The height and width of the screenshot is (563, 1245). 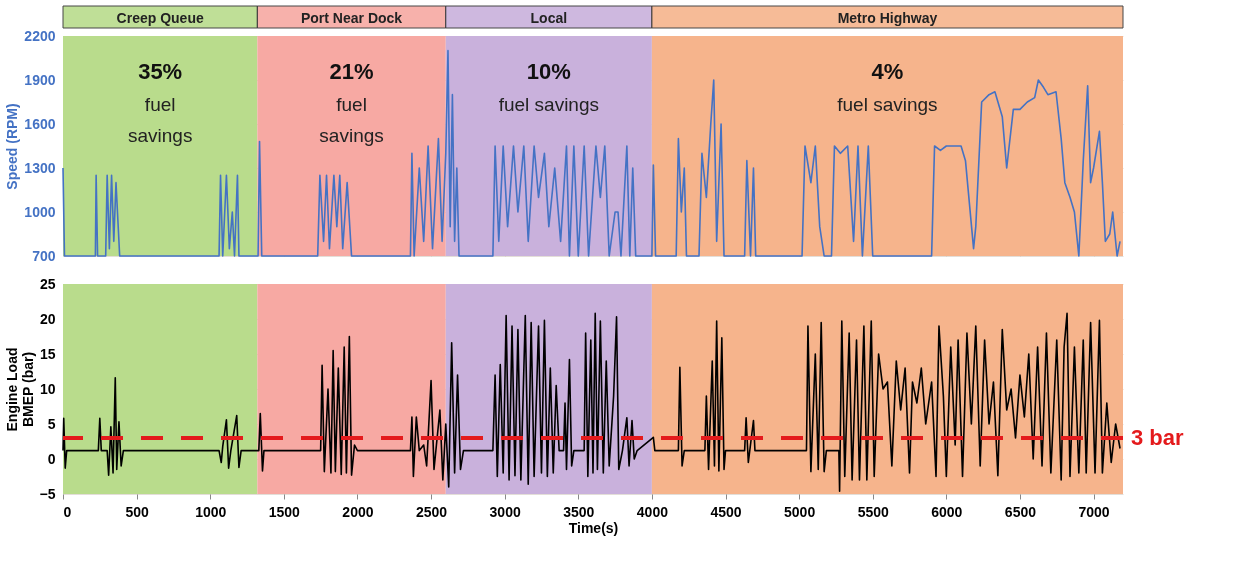 What do you see at coordinates (431, 511) in the screenshot?
I see `x-tick-label: 2500` at bounding box center [431, 511].